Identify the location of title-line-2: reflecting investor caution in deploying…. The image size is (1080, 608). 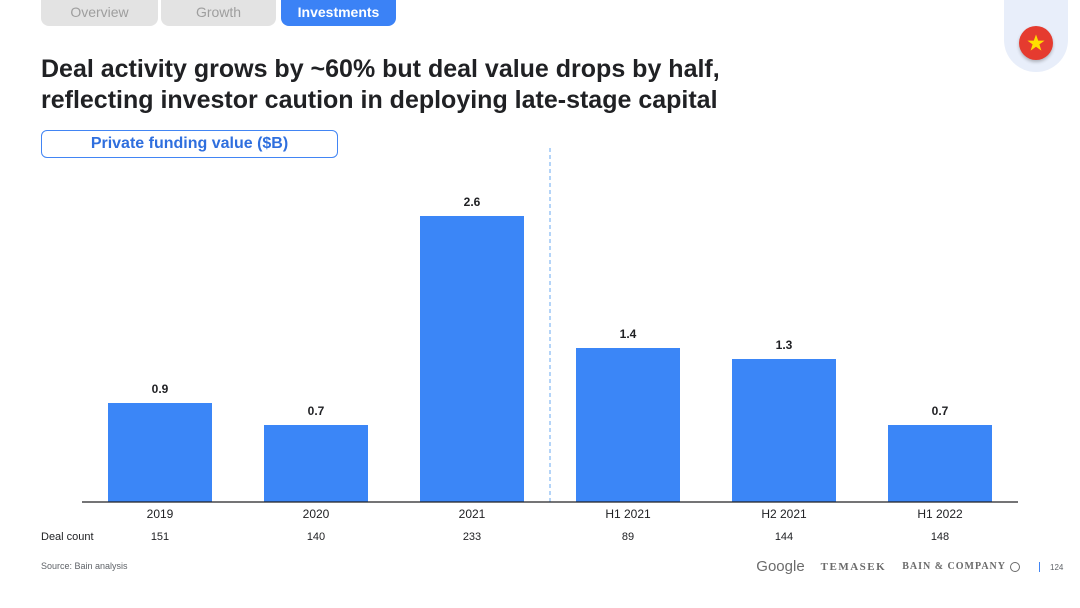
(379, 100).